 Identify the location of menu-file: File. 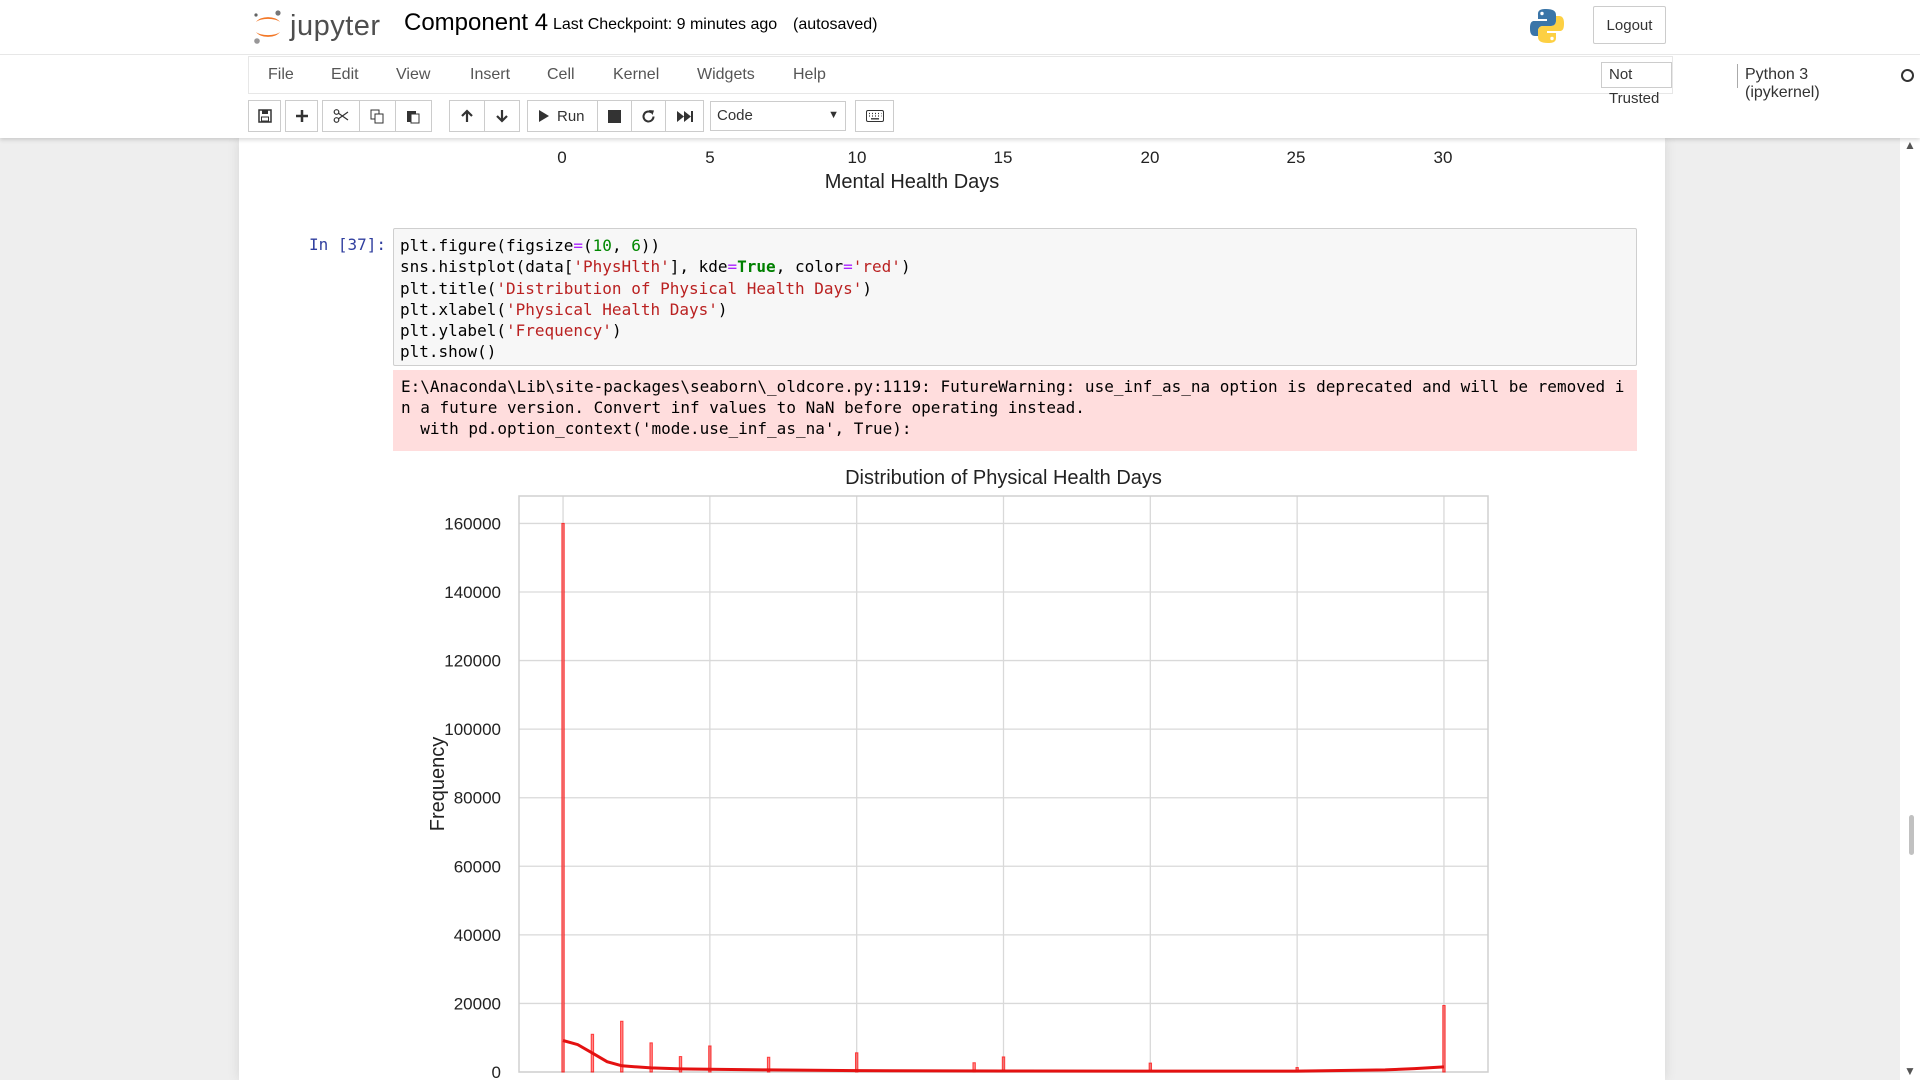
(281, 74).